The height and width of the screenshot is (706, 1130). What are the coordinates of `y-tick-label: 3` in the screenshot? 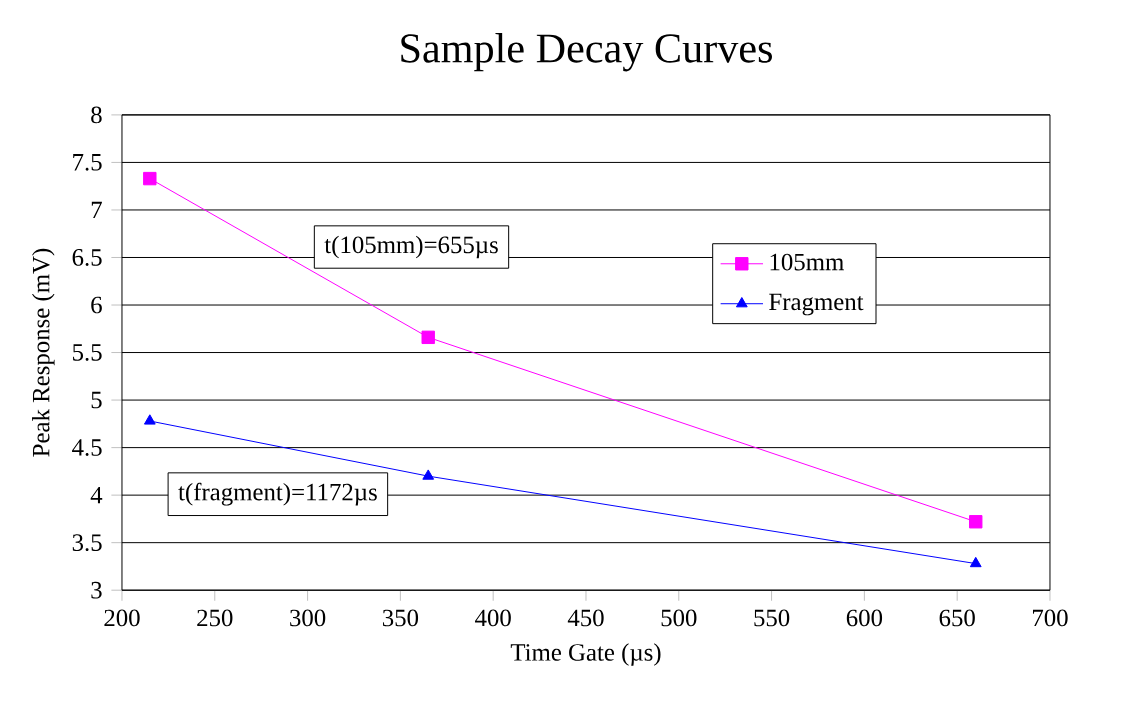 It's located at (96, 590).